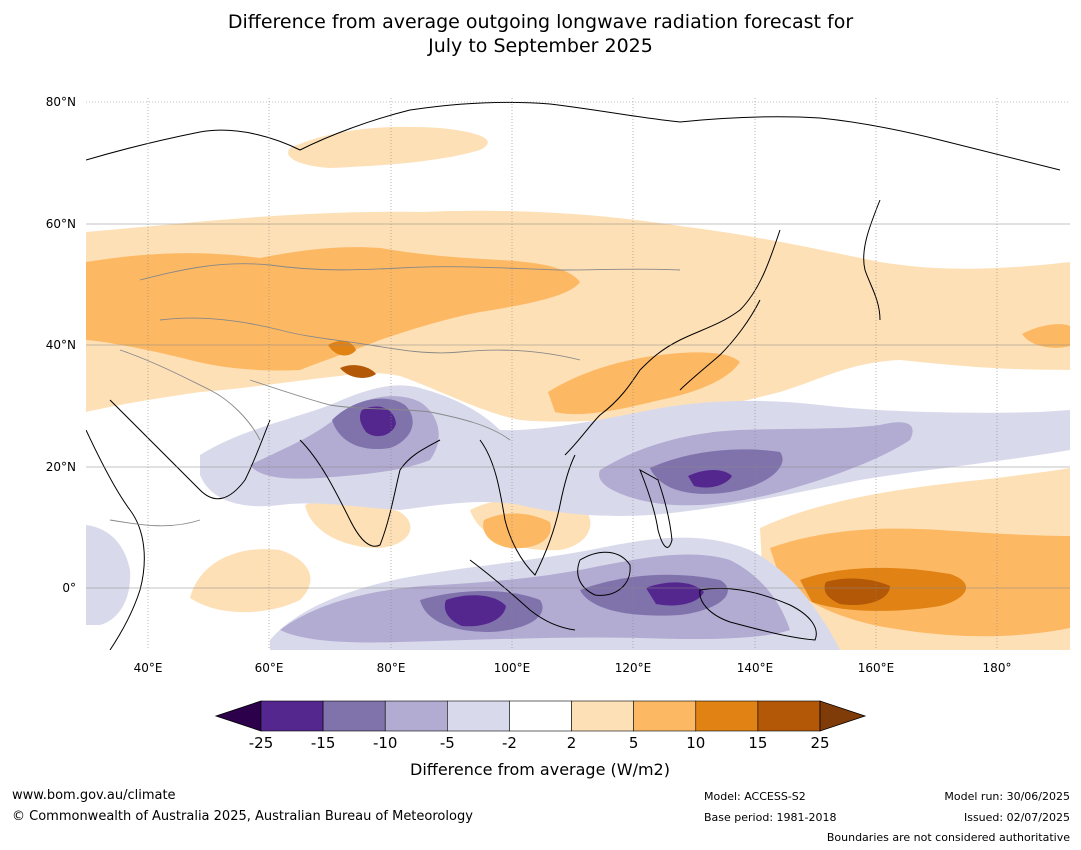  Describe the element at coordinates (410, 272) in the screenshot. I see `border-northern` at that location.